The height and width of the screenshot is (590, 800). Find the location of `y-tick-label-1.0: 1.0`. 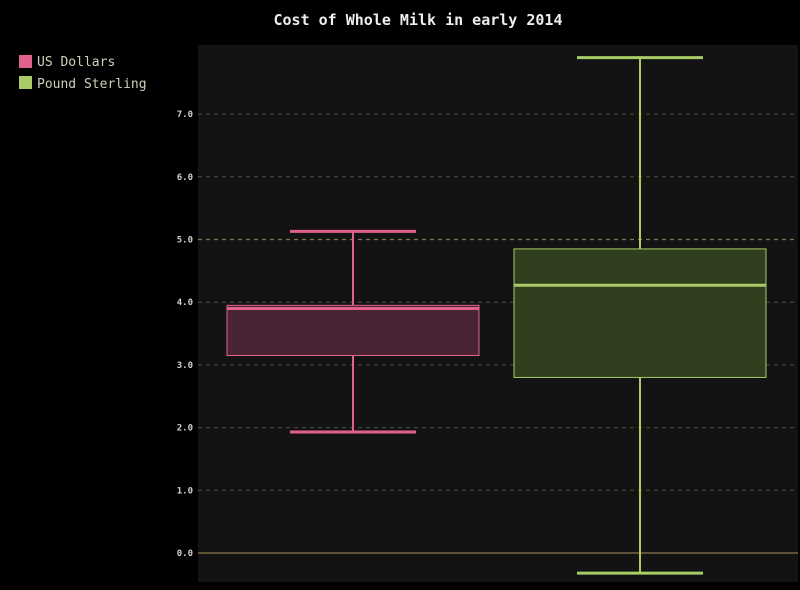

y-tick-label-1.0: 1.0 is located at coordinates (185, 491).